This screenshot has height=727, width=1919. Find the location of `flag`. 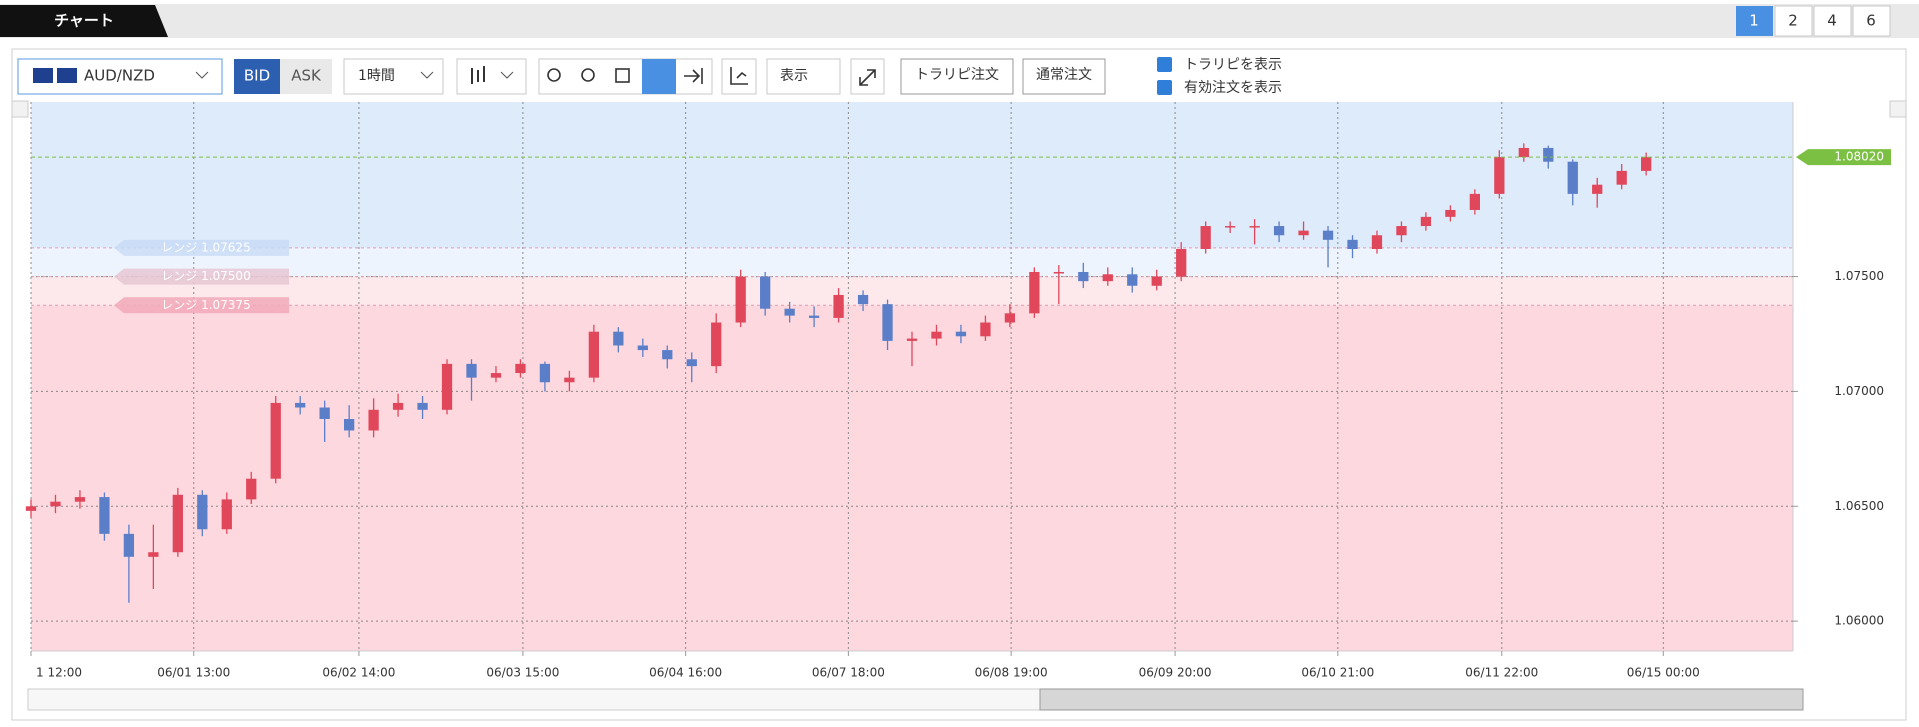

flag is located at coordinates (67, 75).